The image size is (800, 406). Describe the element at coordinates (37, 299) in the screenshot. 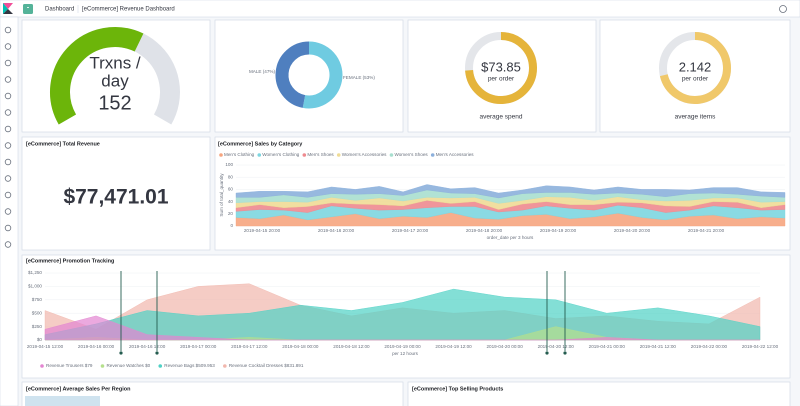

I see `y-tick-label: $750` at that location.